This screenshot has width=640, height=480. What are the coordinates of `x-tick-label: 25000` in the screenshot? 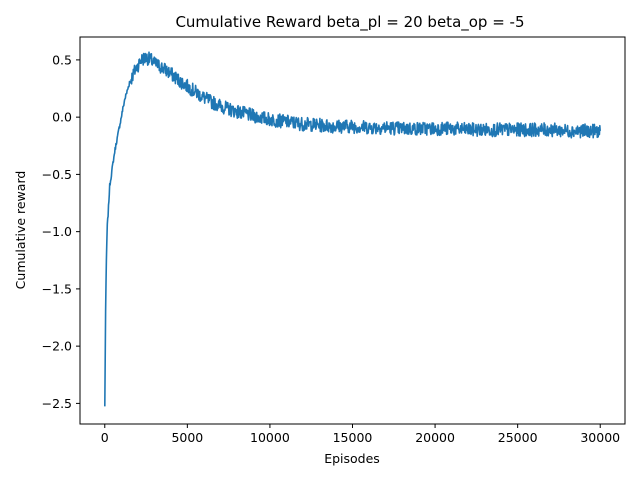 It's located at (518, 437).